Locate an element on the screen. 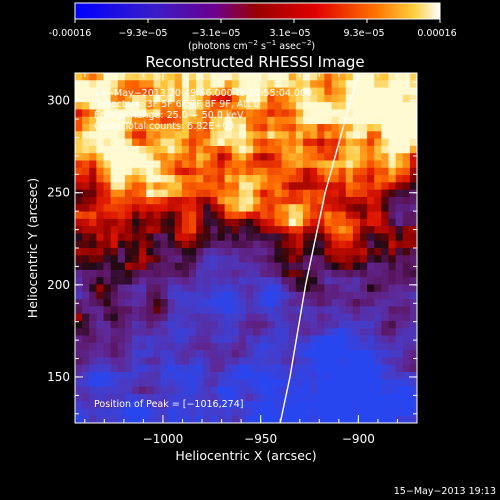  annotation-time-range: 14−May−2013 20:49:56.000 to 20:55:04.000 is located at coordinates (203, 93).